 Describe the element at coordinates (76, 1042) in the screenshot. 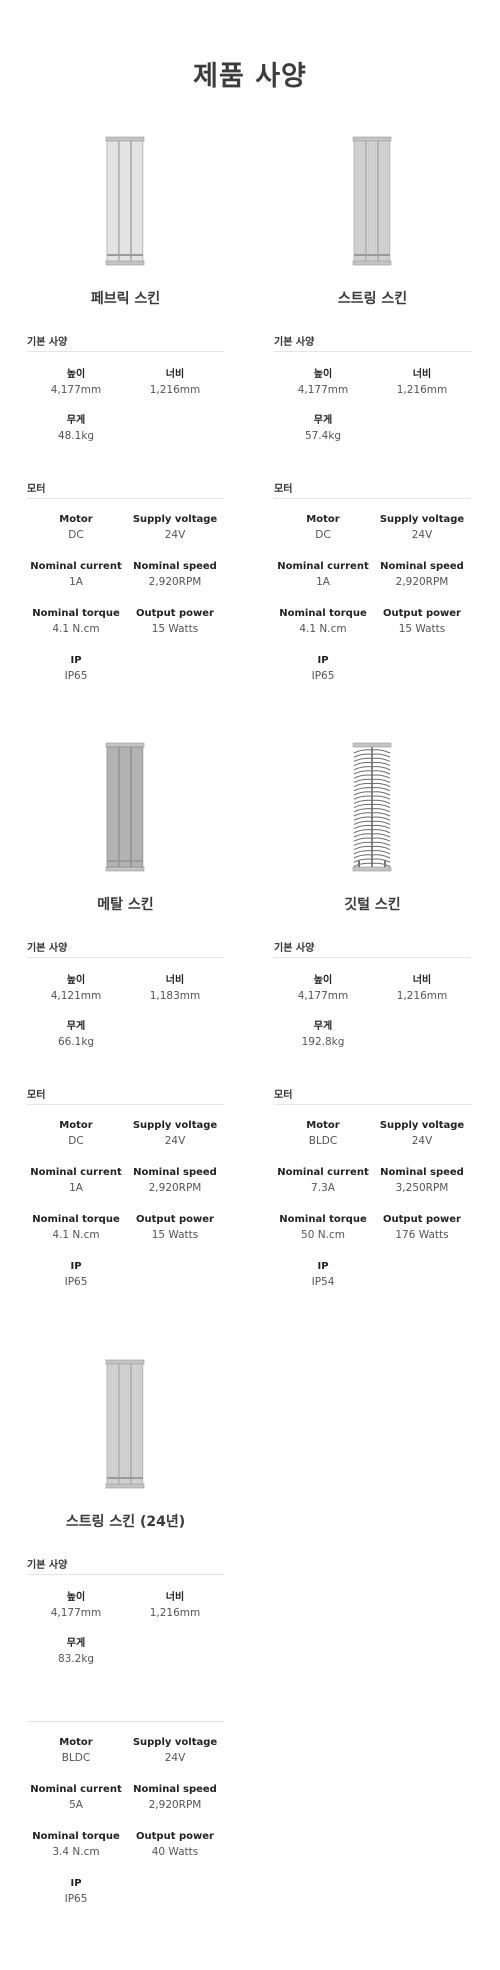

I see `spec-weight-value: 66.1kg` at that location.